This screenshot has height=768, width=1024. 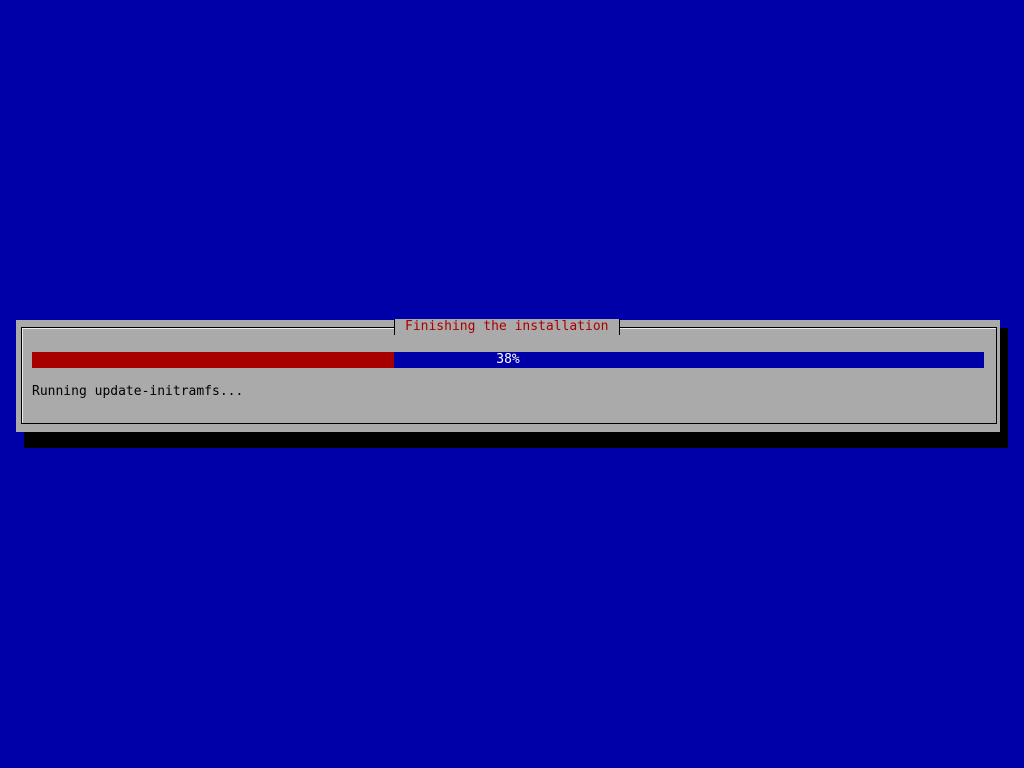 I want to click on progress-fill, so click(x=213, y=360).